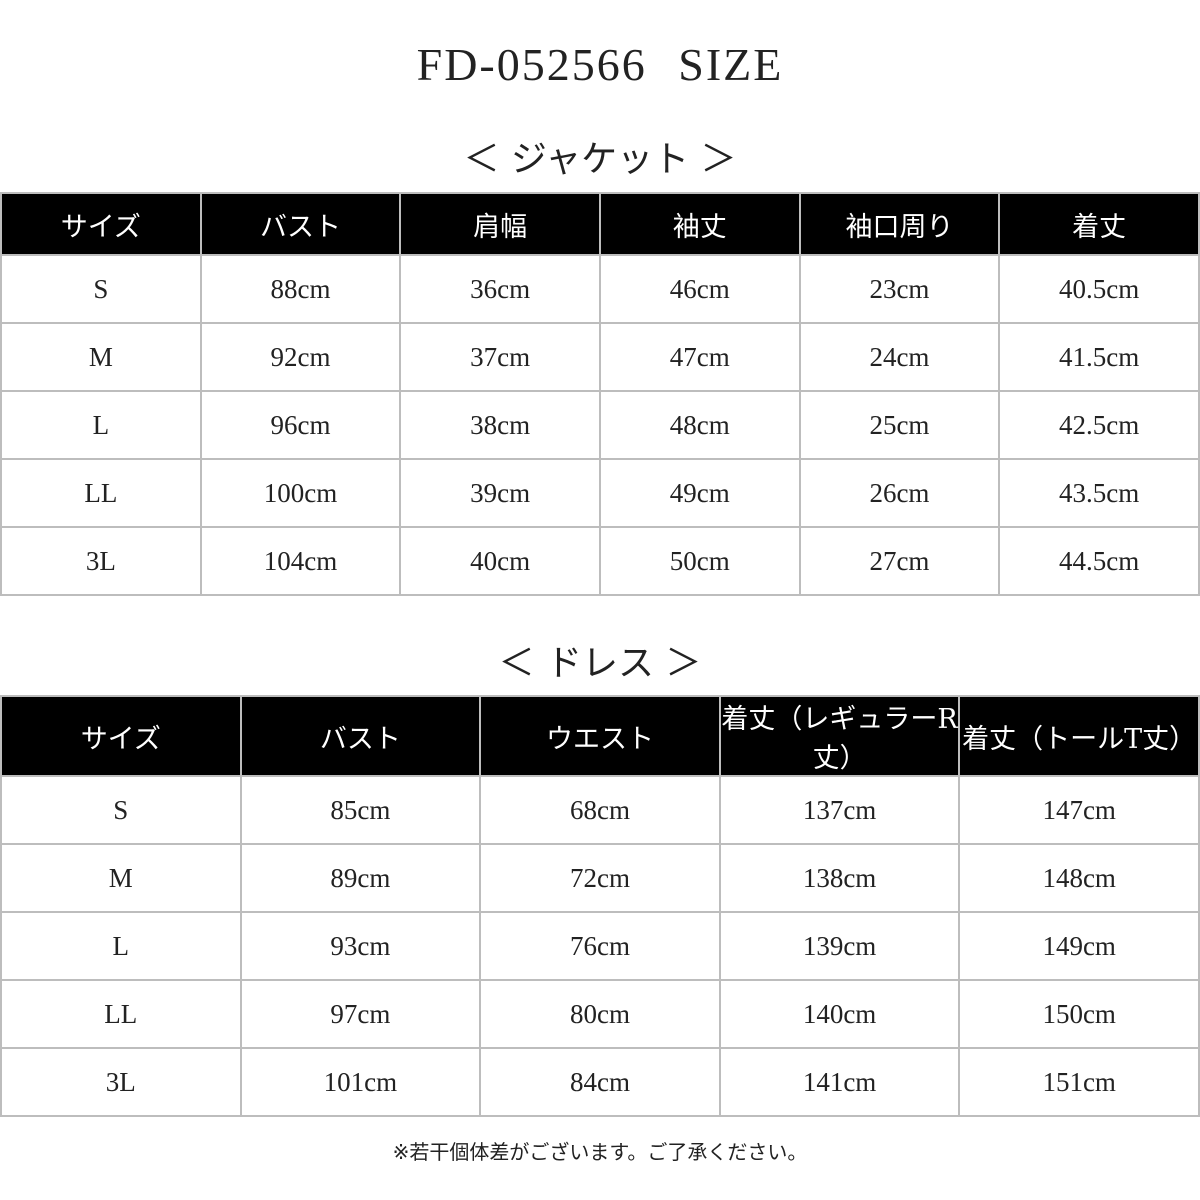  I want to click on measurement-cell: 92cm, so click(300, 357).